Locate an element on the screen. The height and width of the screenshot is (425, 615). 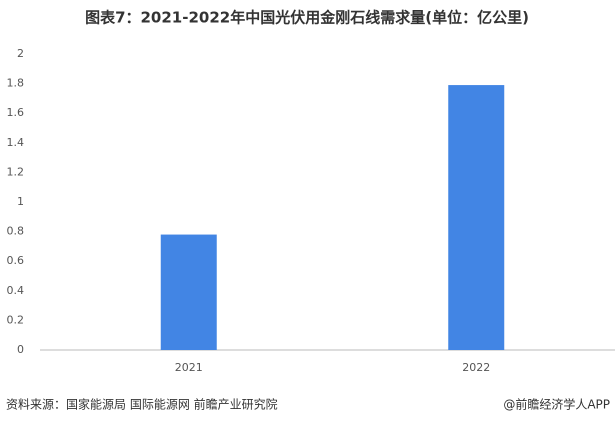
y-tick-label: 0.2 is located at coordinates (16, 319).